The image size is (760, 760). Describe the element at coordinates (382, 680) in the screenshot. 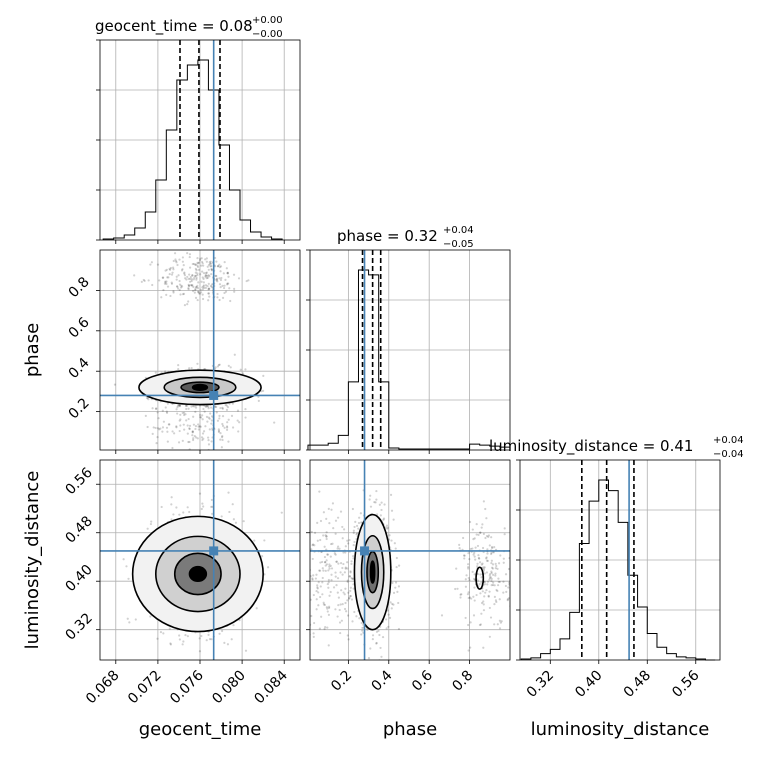

I see `x-tick-label: 0.4` at that location.